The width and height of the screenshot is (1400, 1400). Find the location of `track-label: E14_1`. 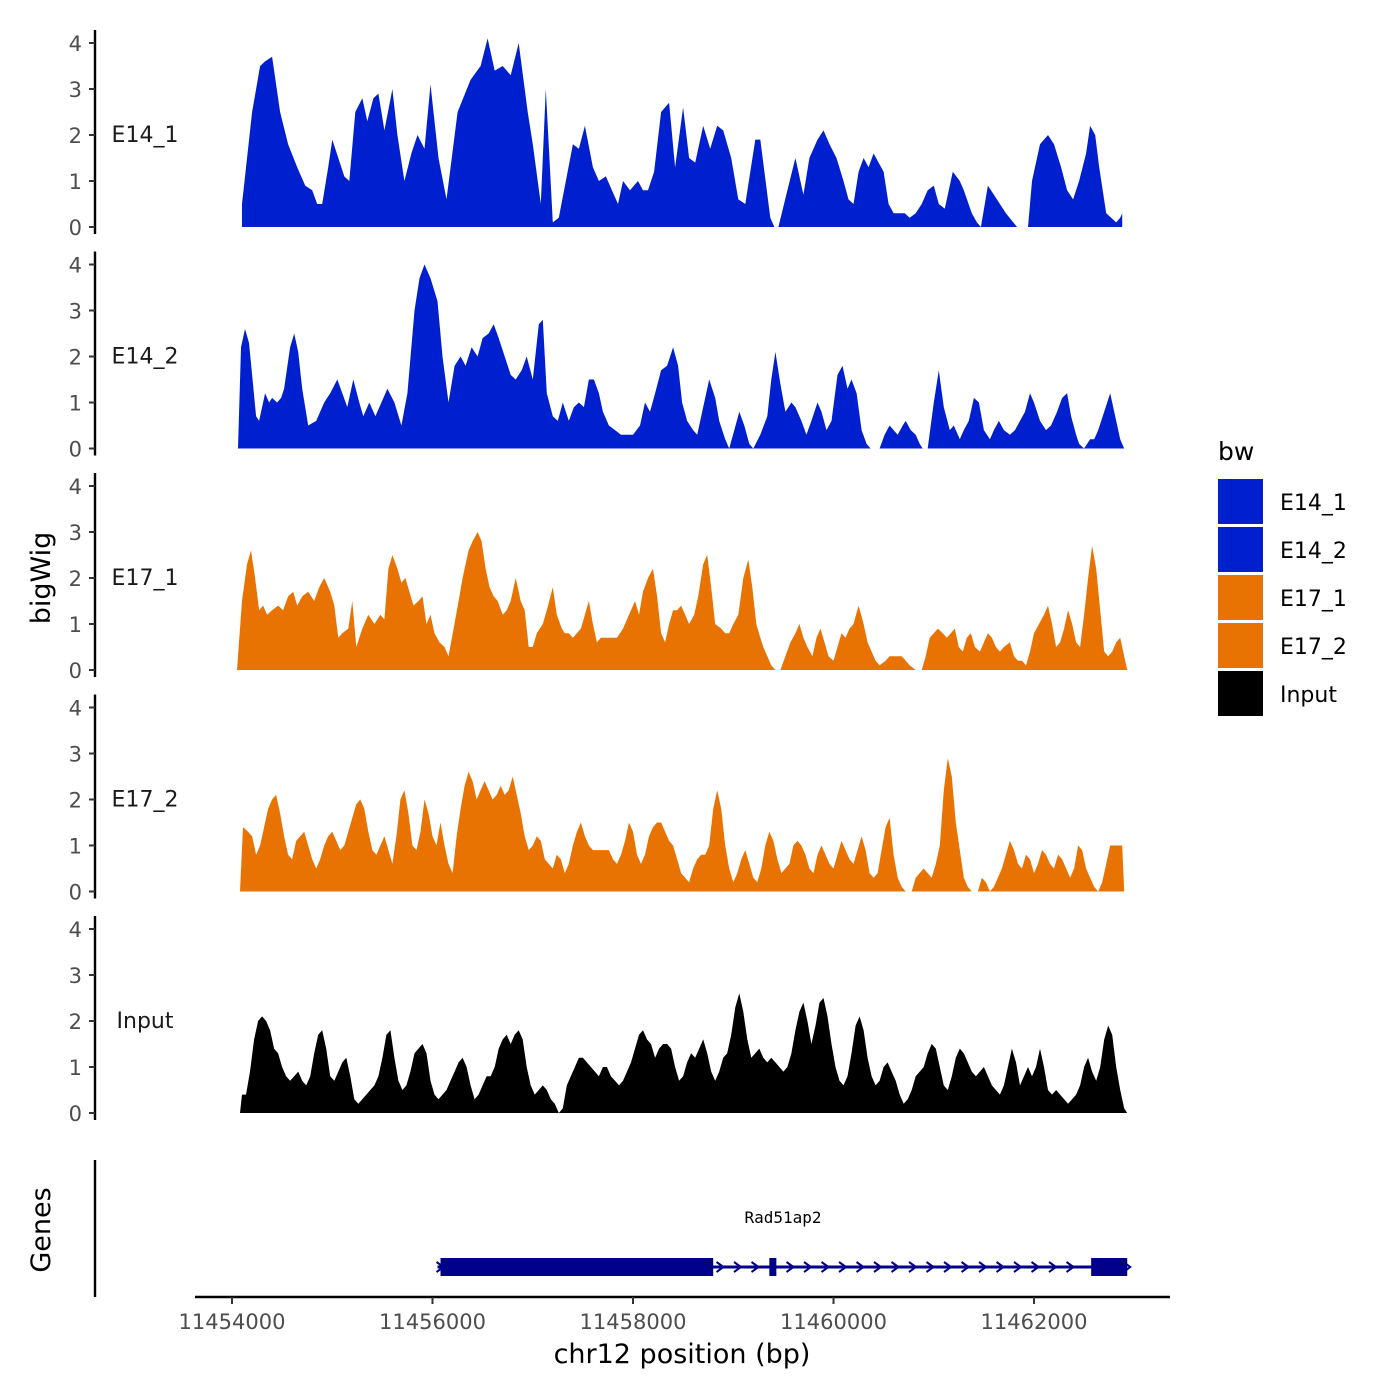

track-label: E14_1 is located at coordinates (145, 135).